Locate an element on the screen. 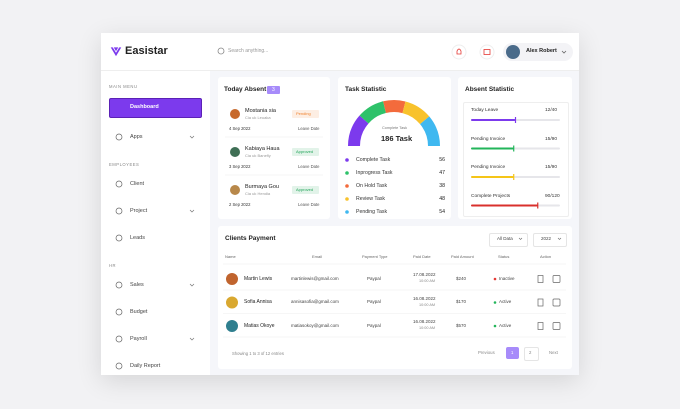  sidebar-item-label: Project is located at coordinates (139, 211).